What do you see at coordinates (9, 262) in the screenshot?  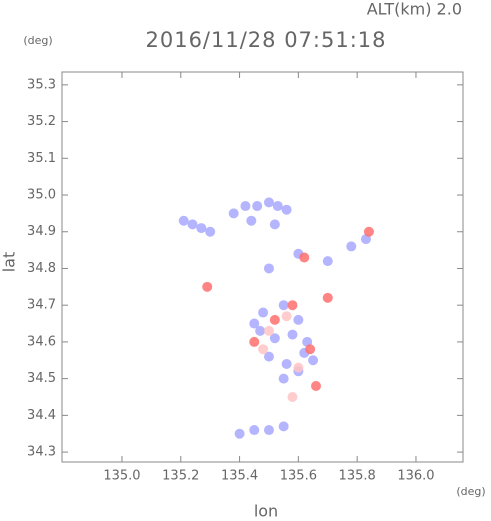 I see `y-axis-label: lat` at bounding box center [9, 262].